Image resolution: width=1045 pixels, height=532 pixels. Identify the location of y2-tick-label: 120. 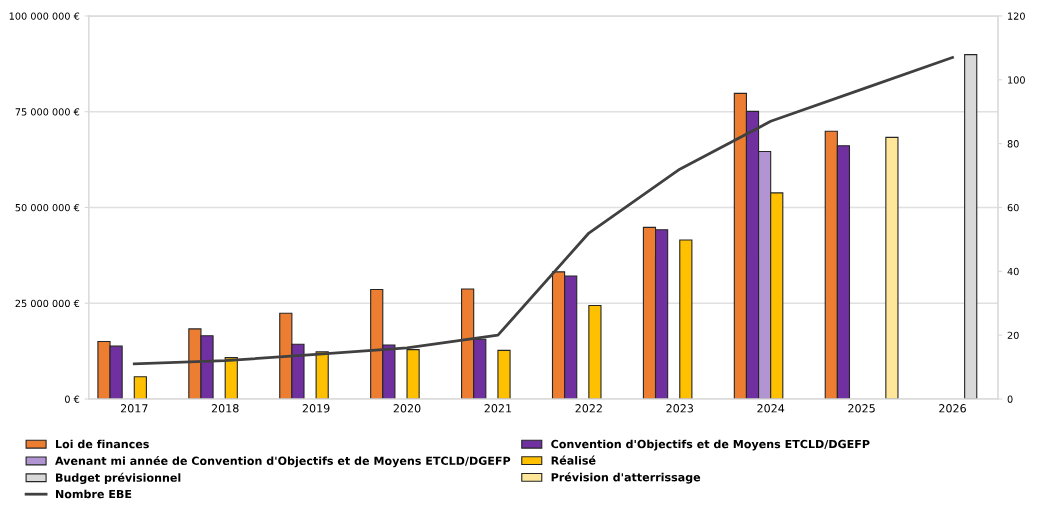
(1016, 16).